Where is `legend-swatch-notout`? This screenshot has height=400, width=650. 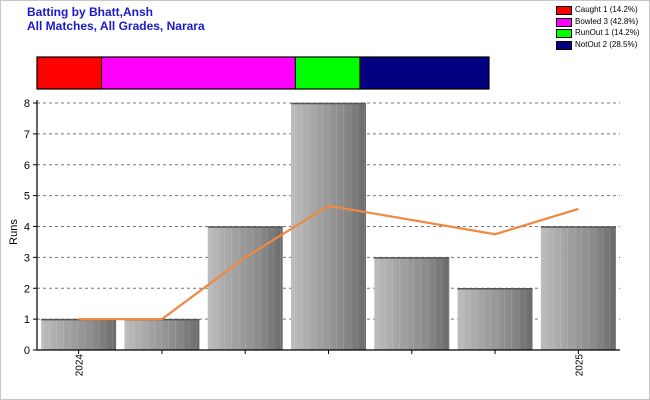
legend-swatch-notout is located at coordinates (564, 45).